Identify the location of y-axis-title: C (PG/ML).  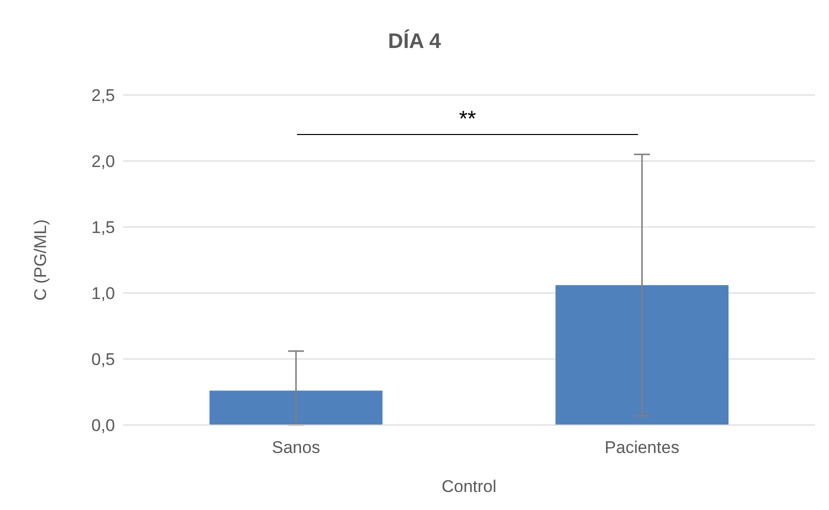
(40, 260).